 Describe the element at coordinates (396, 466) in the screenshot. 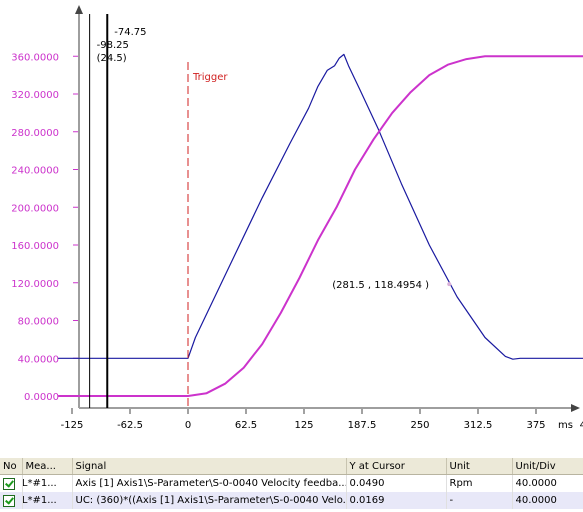

I see `column-header-y-at-cursor: Y at Cursor` at that location.